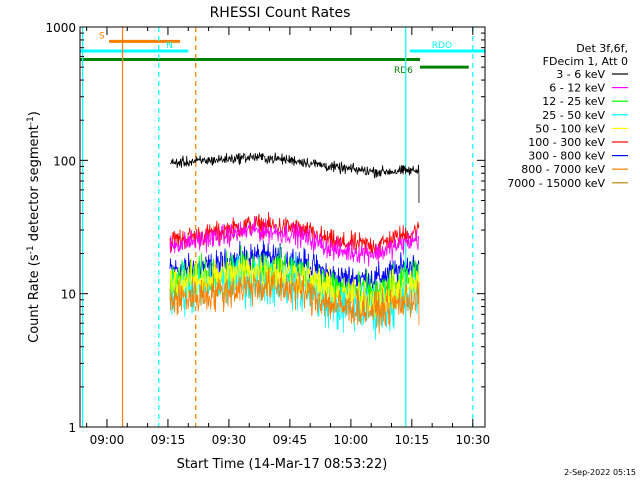  I want to click on y-tick-label-3: 1000, so click(60, 28).